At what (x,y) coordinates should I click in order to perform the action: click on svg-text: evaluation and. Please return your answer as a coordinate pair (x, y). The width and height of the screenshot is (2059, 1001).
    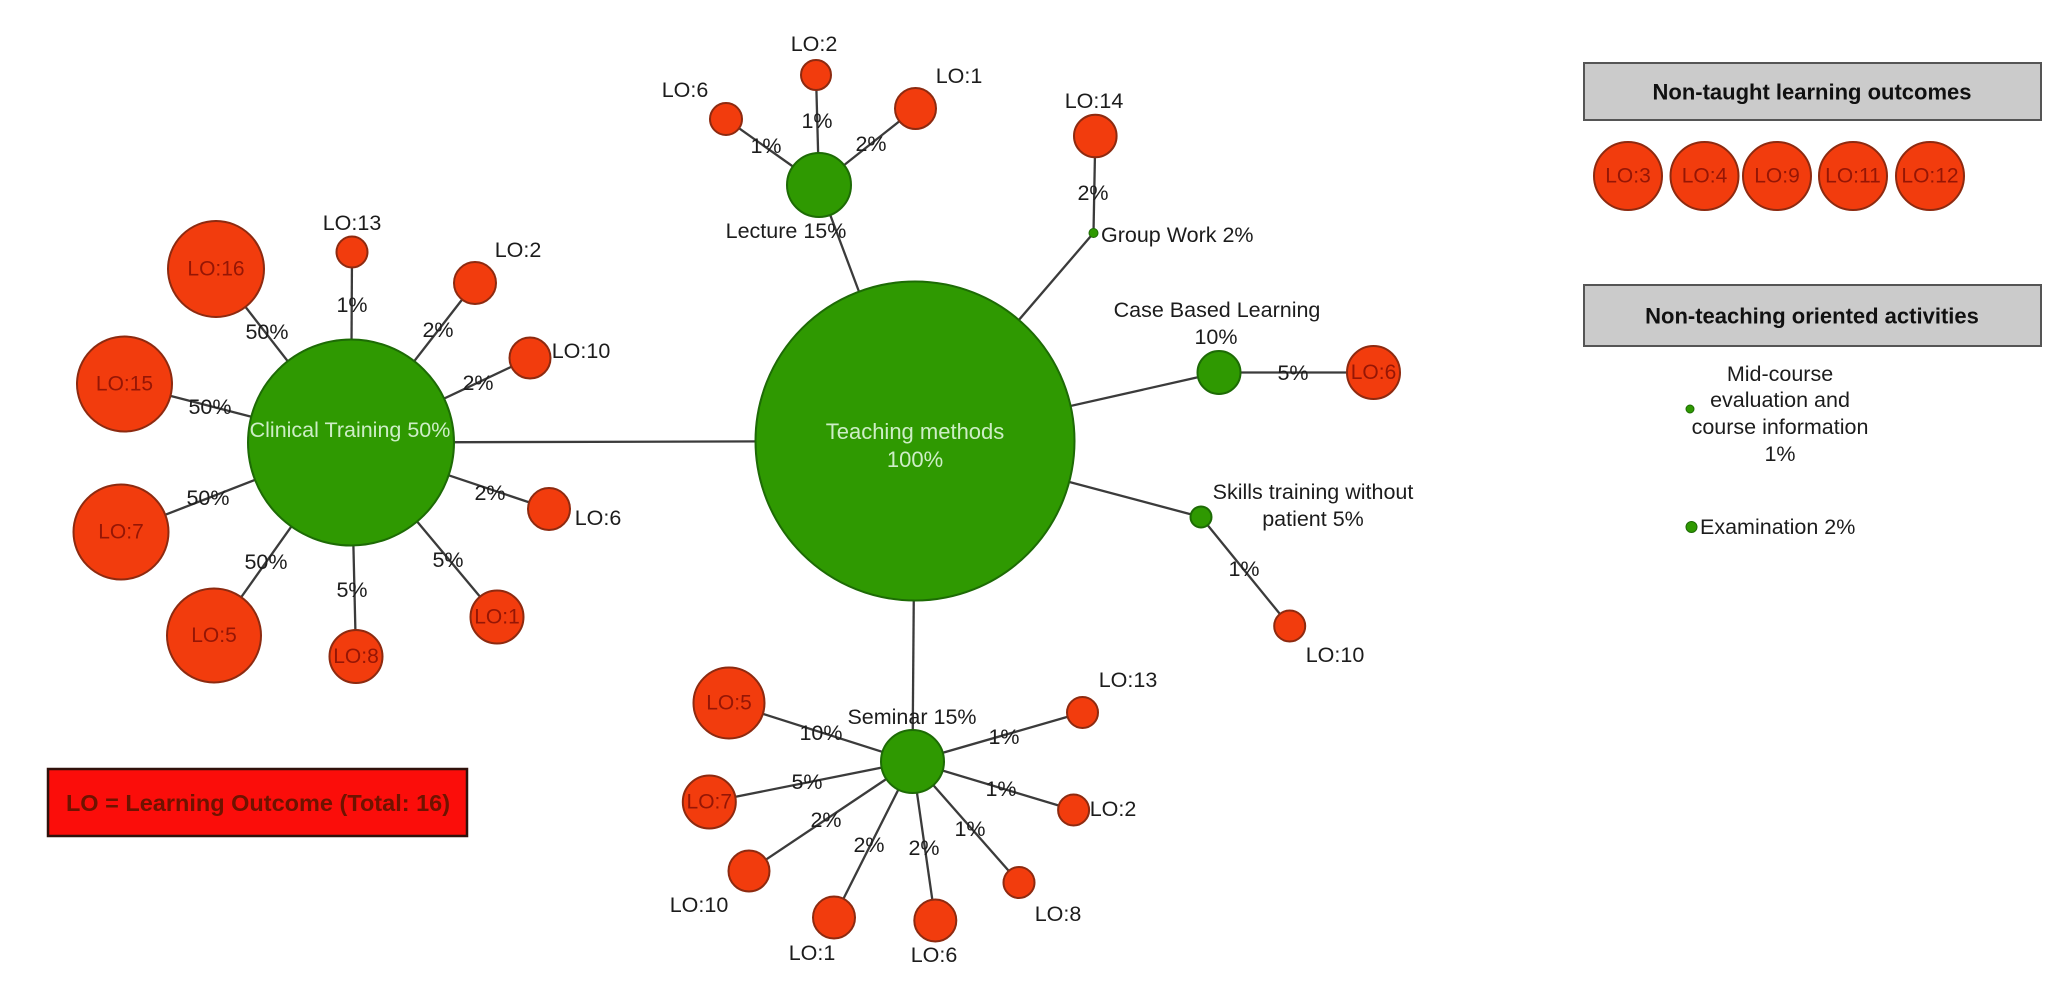
    Looking at the image, I should click on (1780, 400).